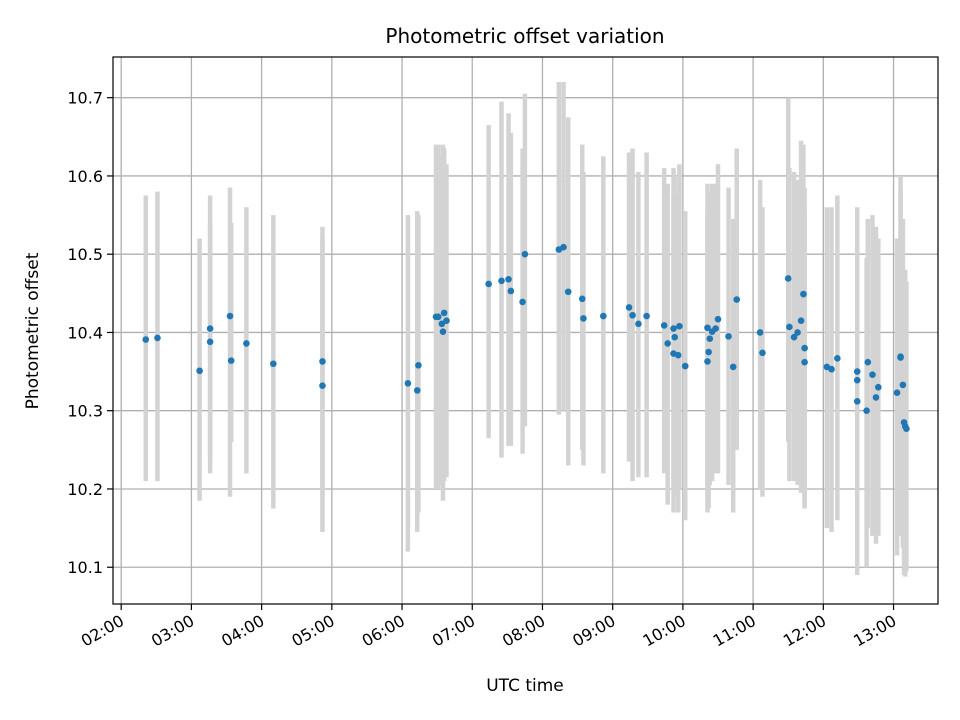  What do you see at coordinates (85, 332) in the screenshot?
I see `y-tick-label: 10.4` at bounding box center [85, 332].